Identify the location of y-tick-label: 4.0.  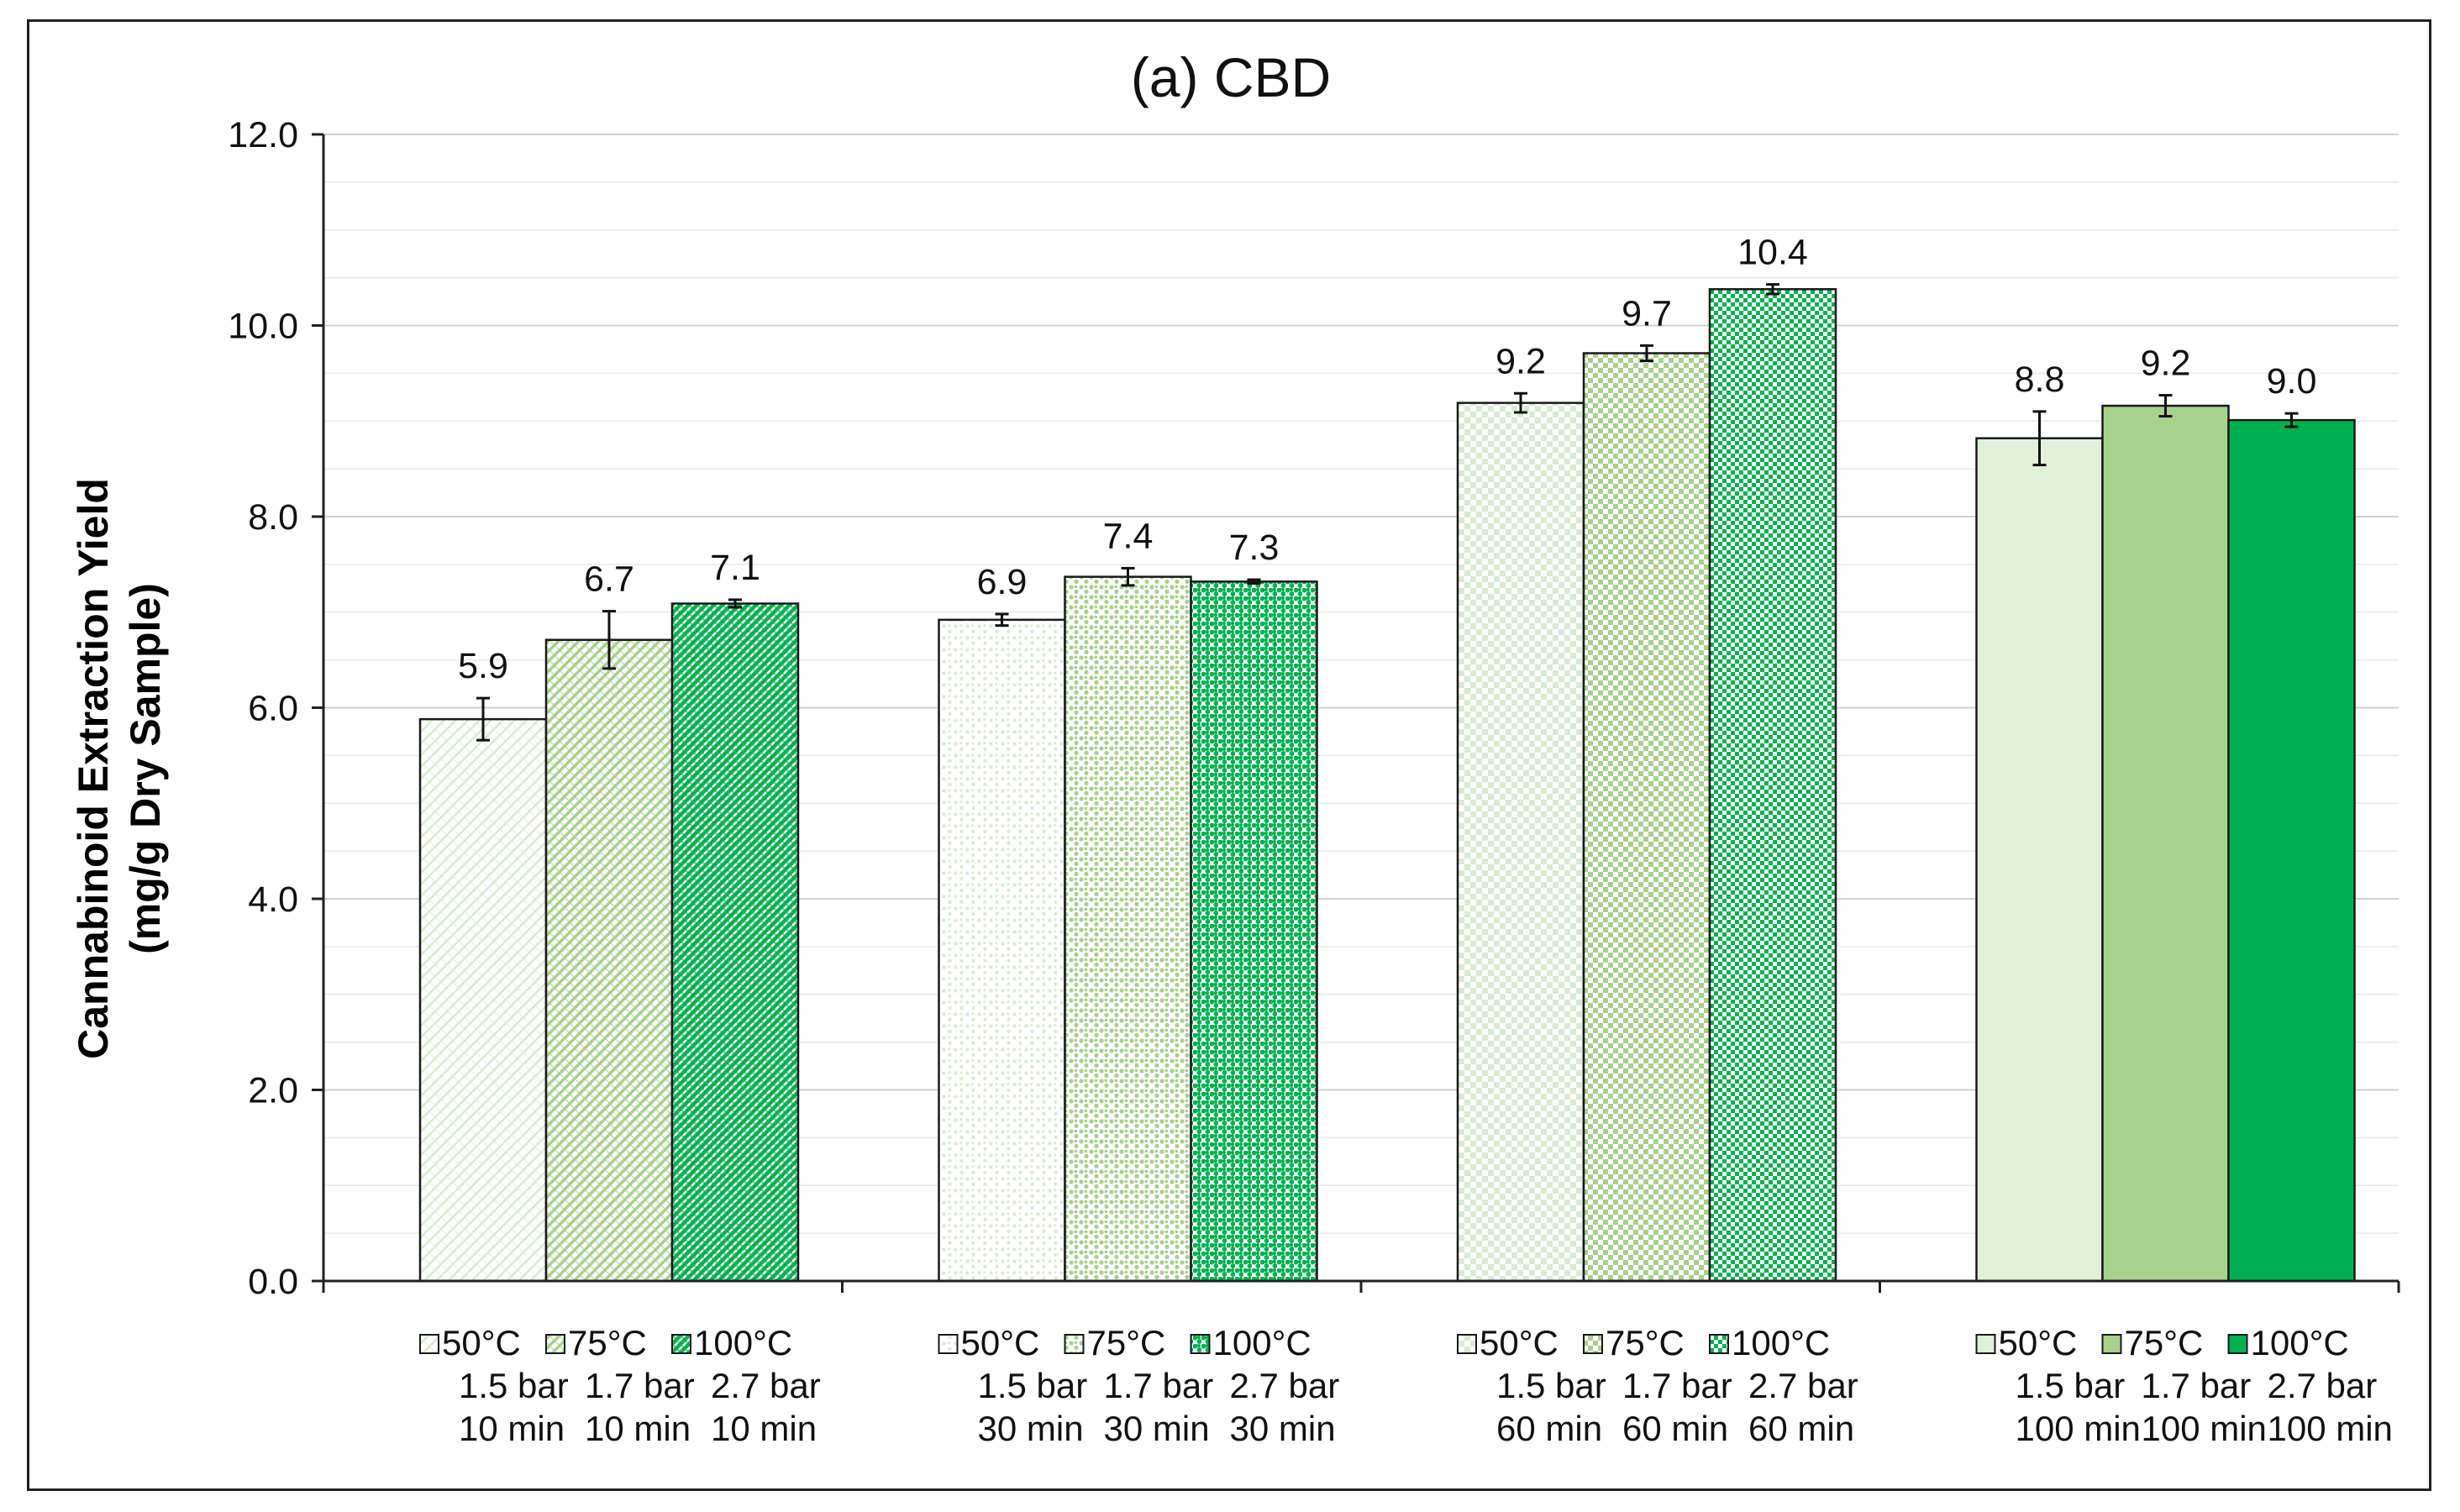
(273, 899).